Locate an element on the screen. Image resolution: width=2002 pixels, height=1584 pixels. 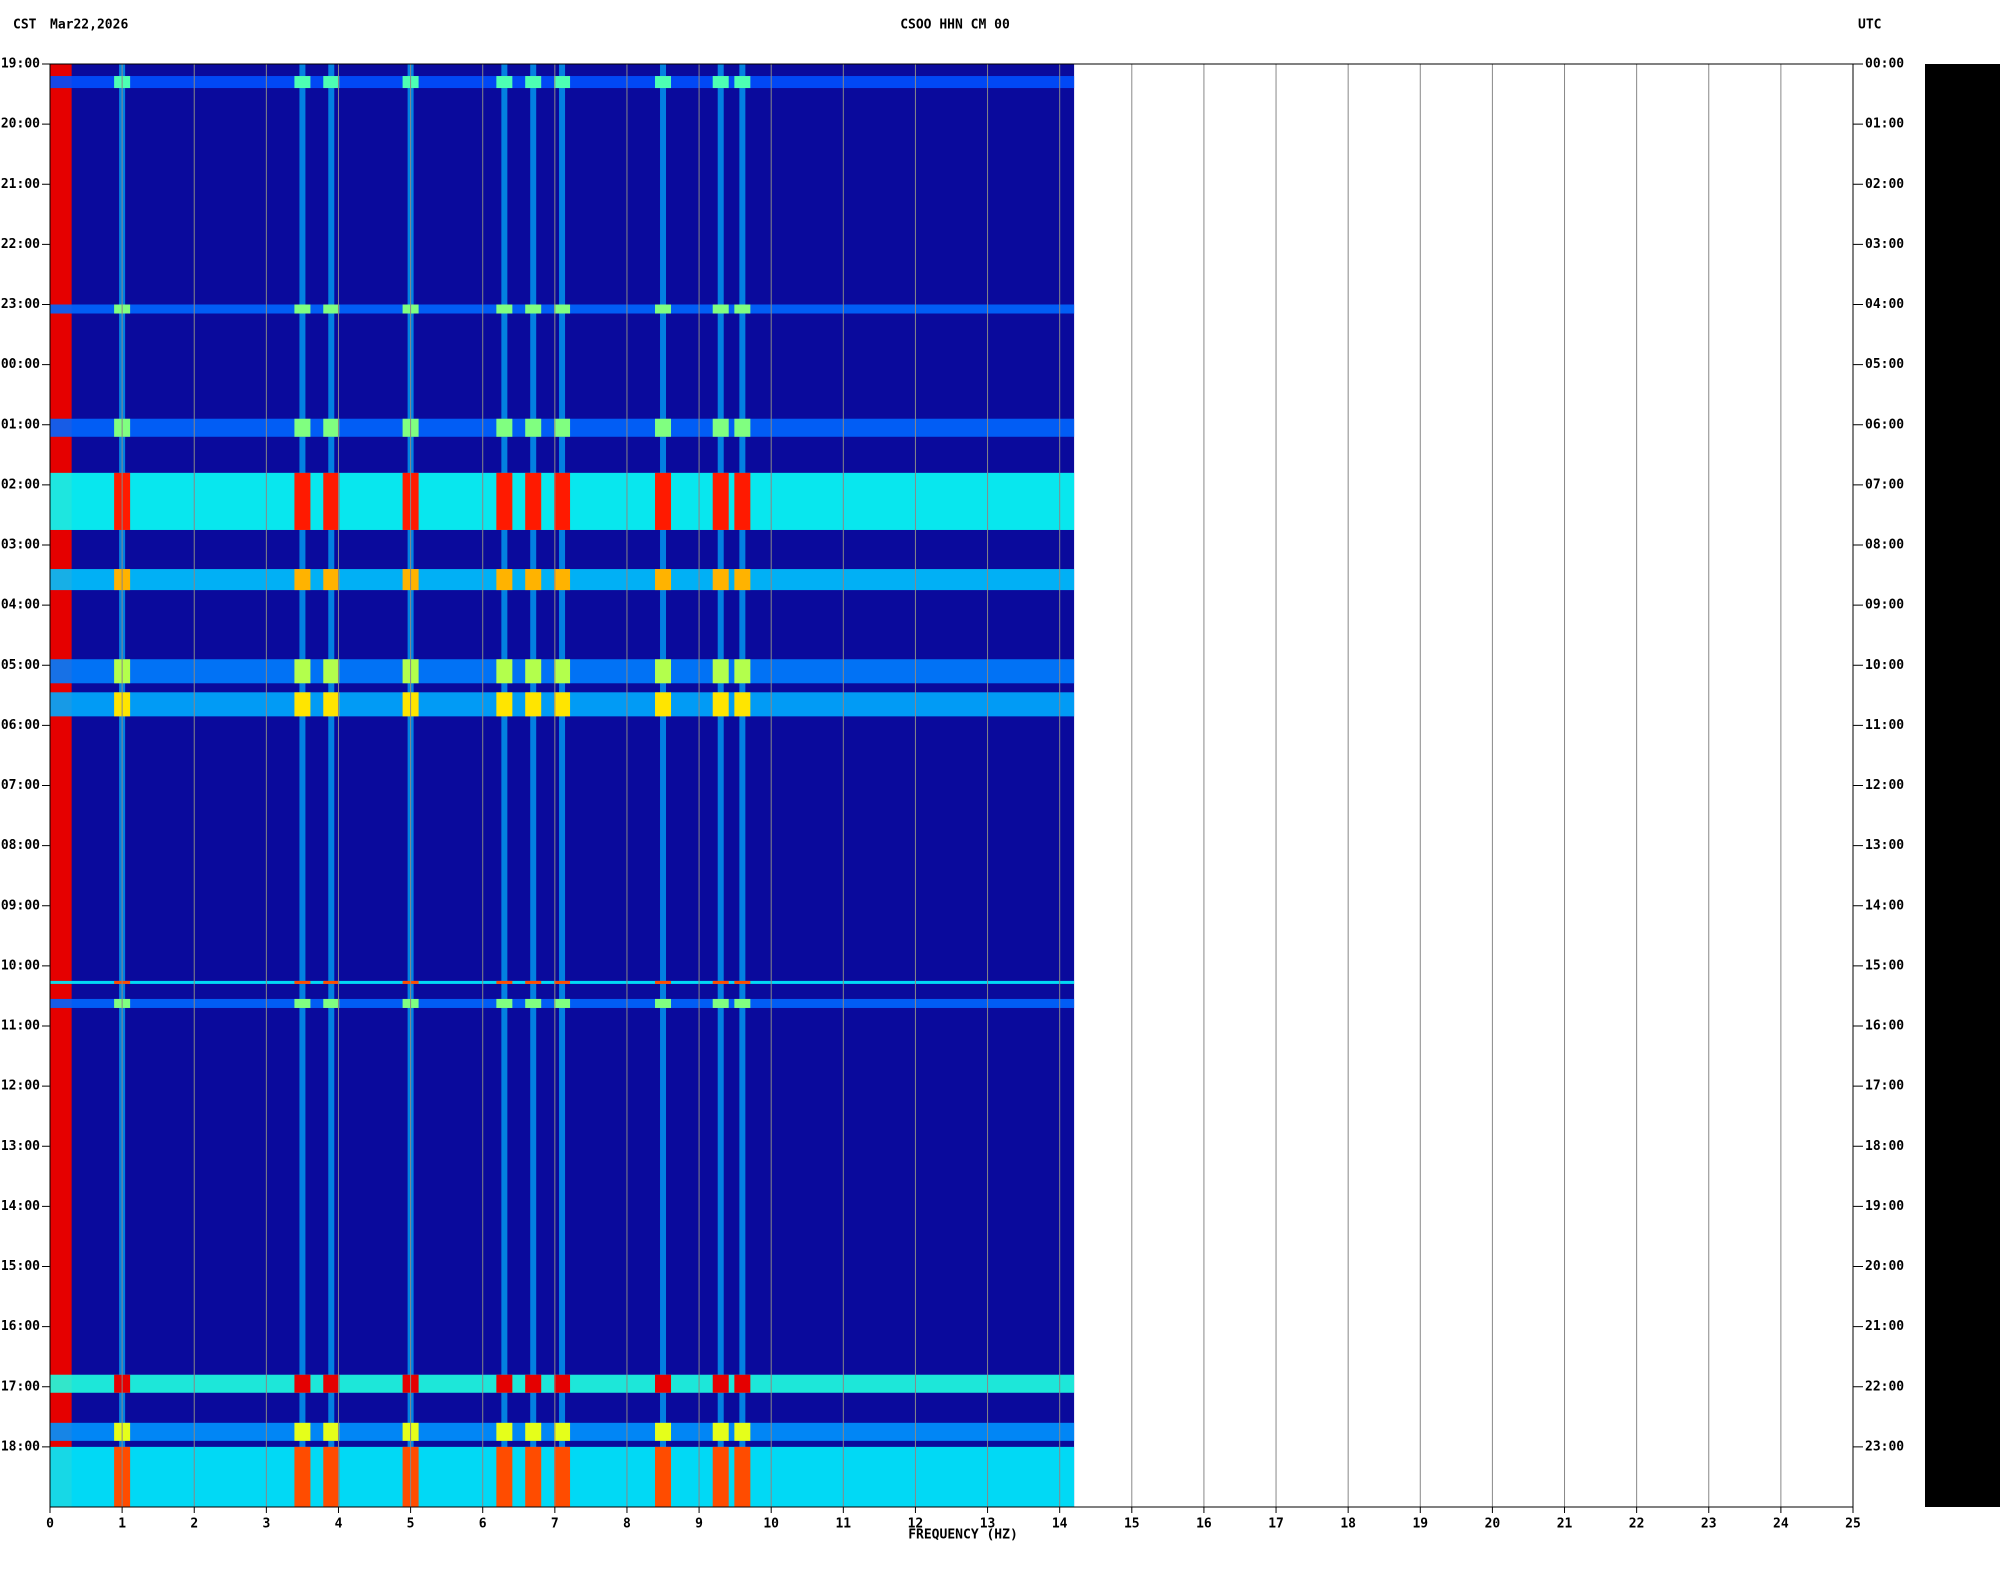
x-tick-label: 10 is located at coordinates (771, 1524).